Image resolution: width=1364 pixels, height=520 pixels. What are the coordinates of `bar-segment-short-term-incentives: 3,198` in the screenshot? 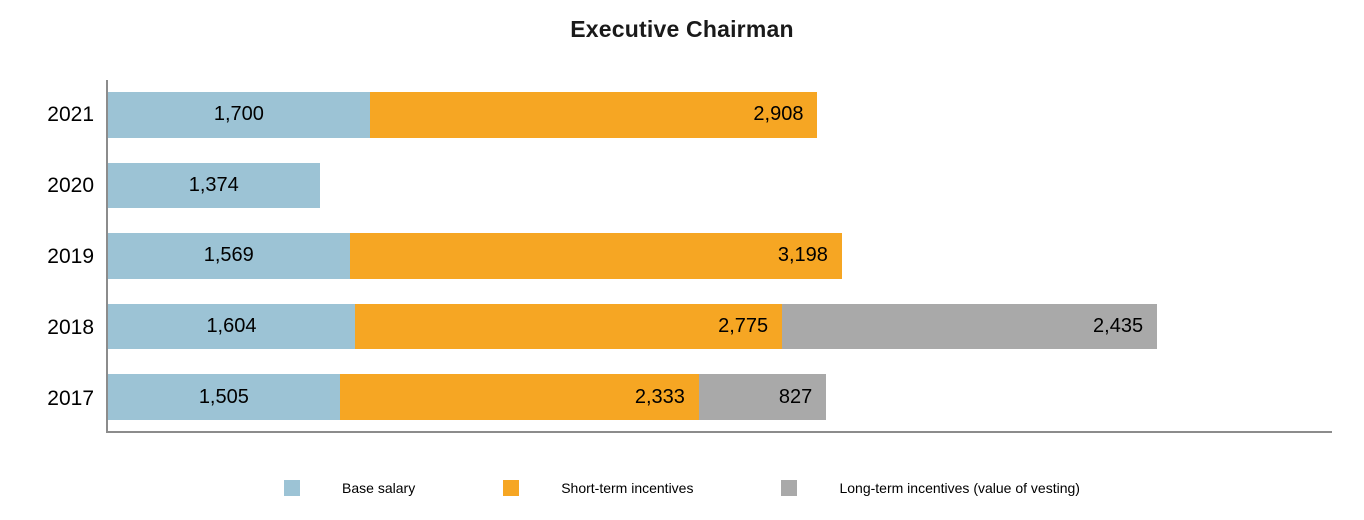 It's located at (595, 256).